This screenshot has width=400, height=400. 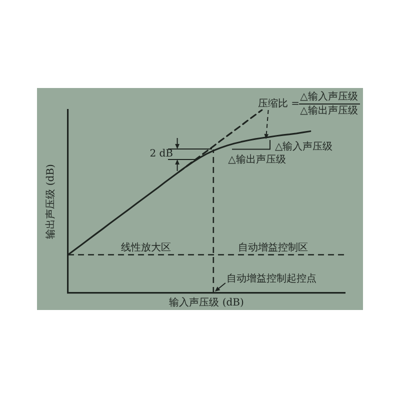 What do you see at coordinates (146, 248) in the screenshot?
I see `annotation: 线性放大区` at bounding box center [146, 248].